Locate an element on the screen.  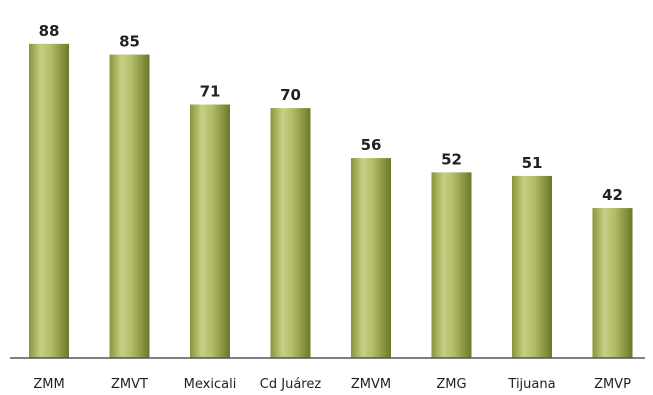
bar-value-label: 71 is located at coordinates (210, 92).